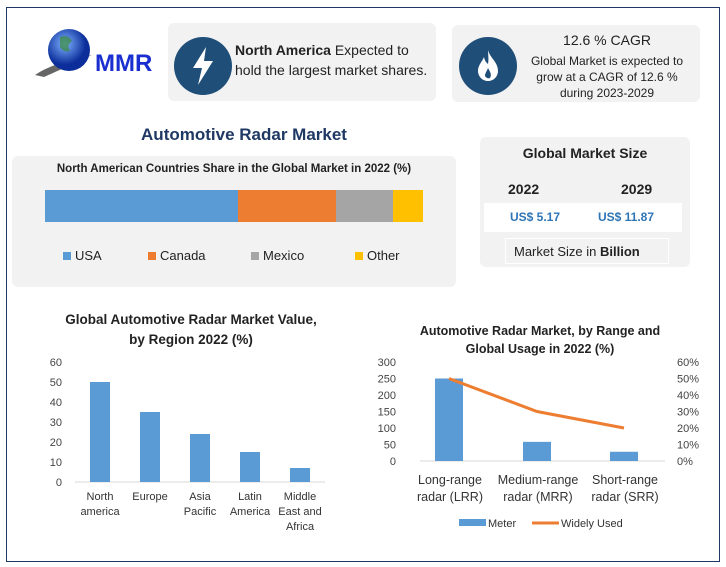 The height and width of the screenshot is (567, 726). Describe the element at coordinates (685, 462) in the screenshot. I see `y2-tick-label: 0%` at that location.